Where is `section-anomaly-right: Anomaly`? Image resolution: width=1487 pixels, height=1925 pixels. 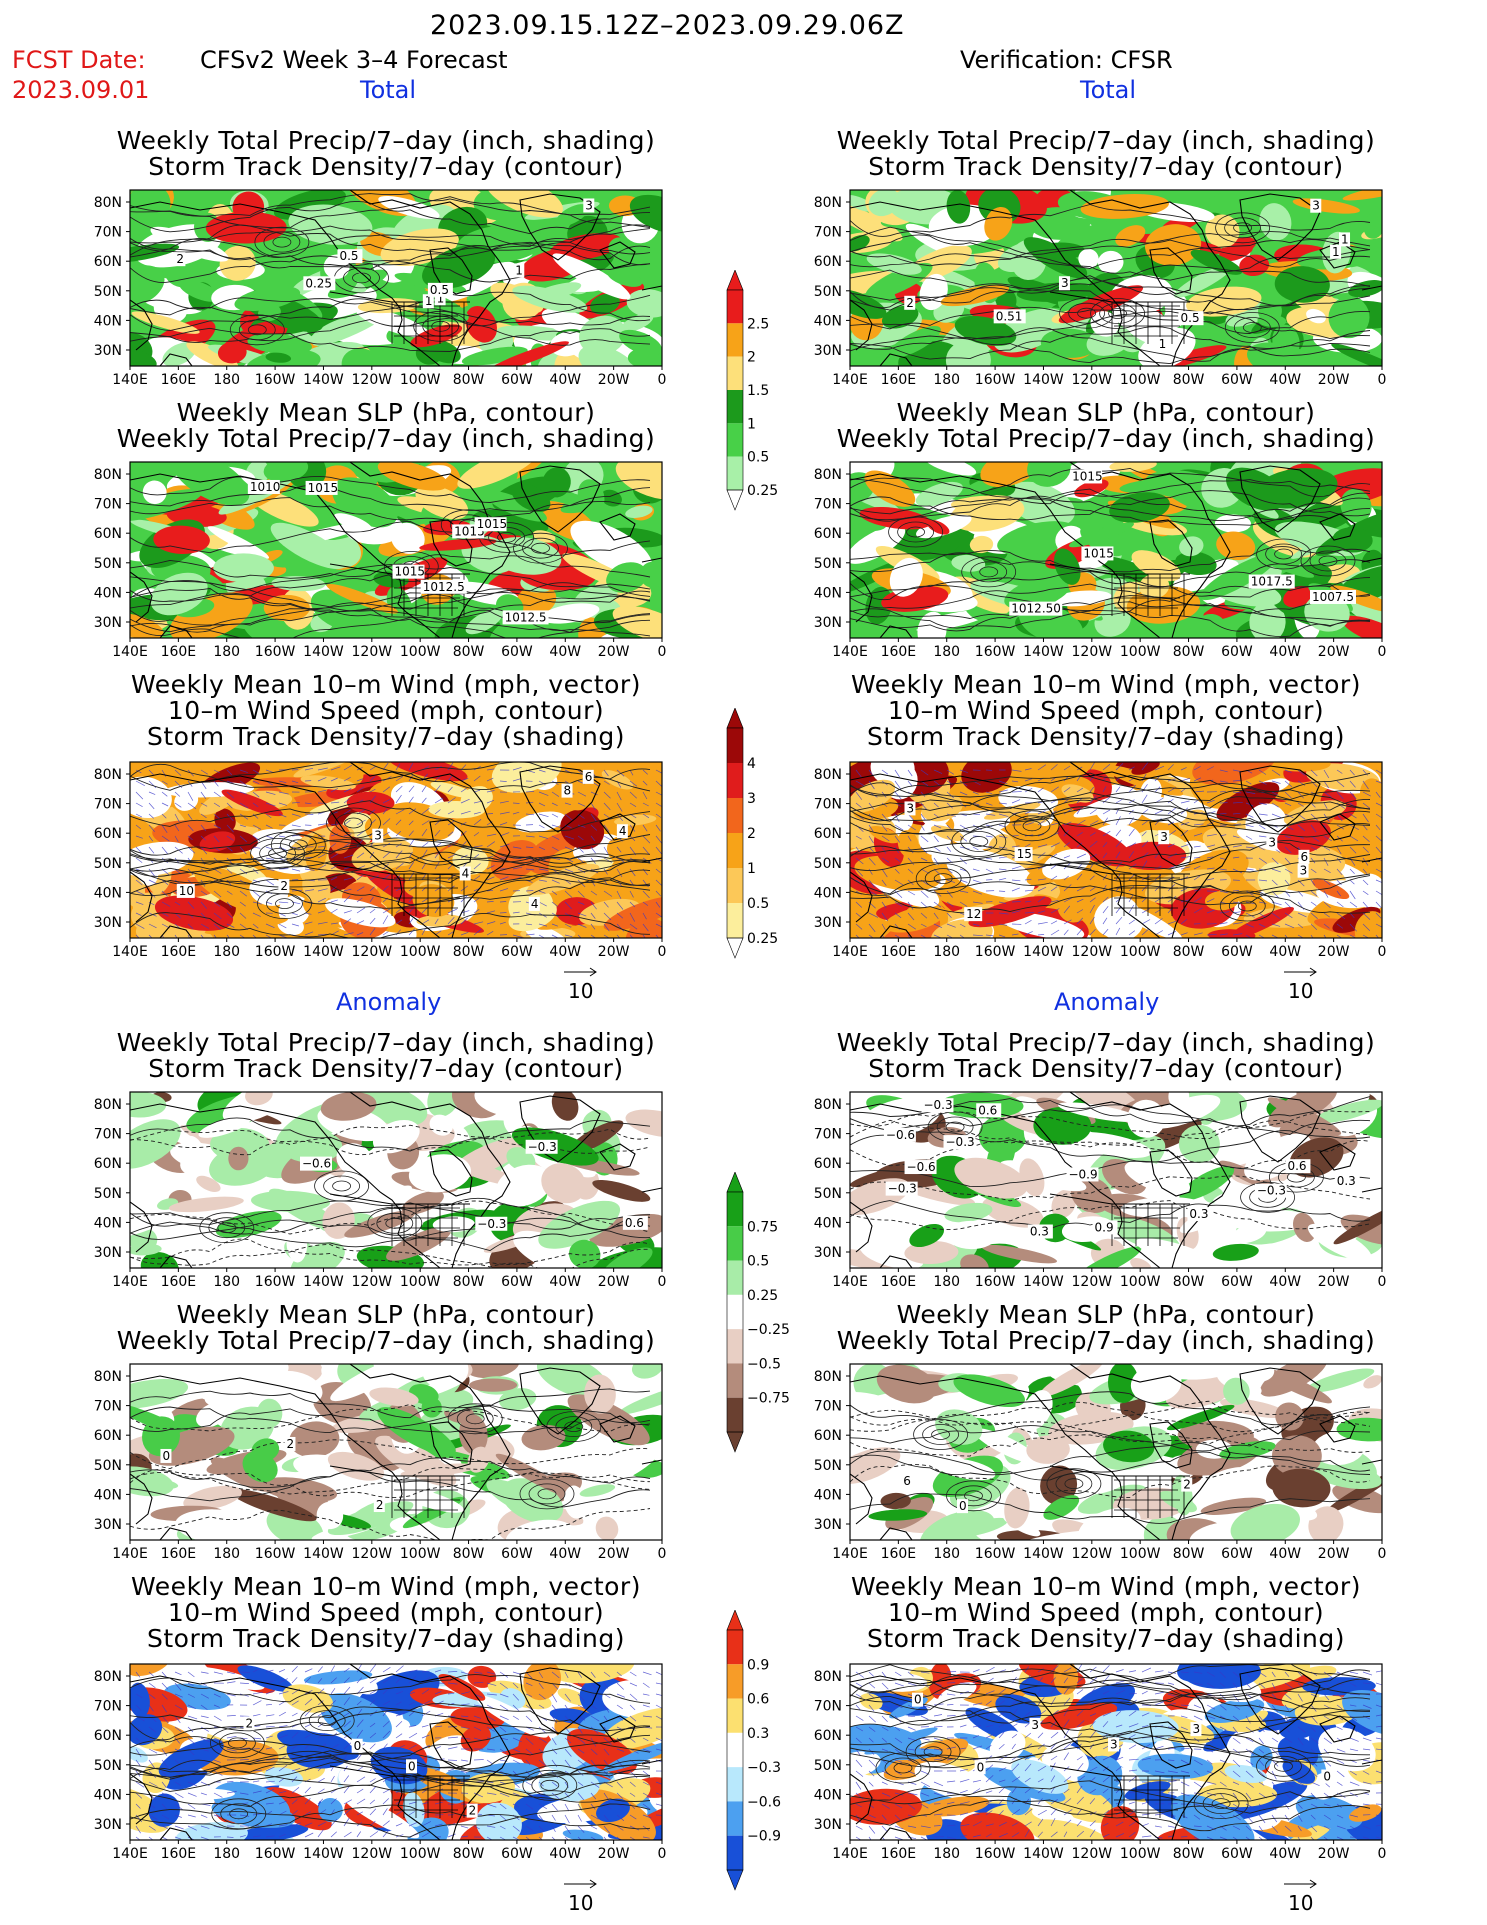
section-anomaly-right: Anomaly is located at coordinates (1107, 1002).